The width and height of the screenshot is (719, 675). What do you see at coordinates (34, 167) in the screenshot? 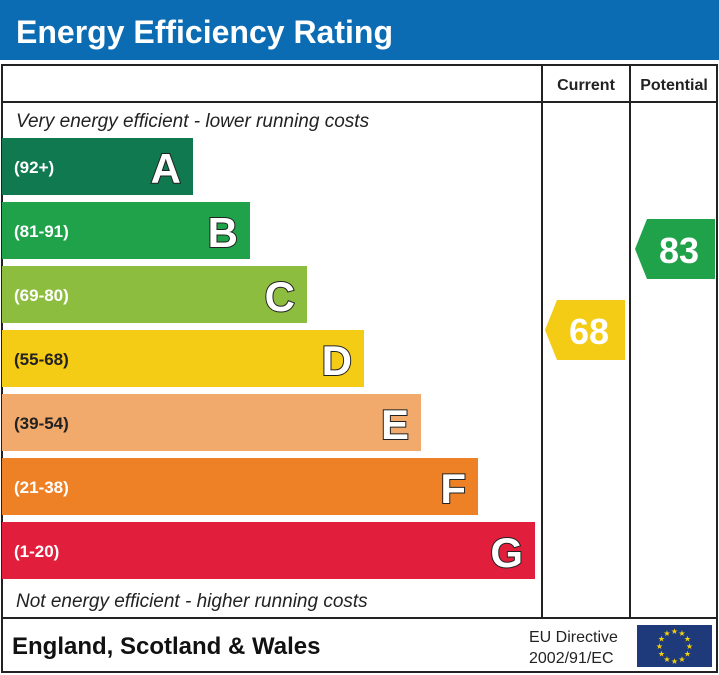
I see `band-range-A: (92+)` at bounding box center [34, 167].